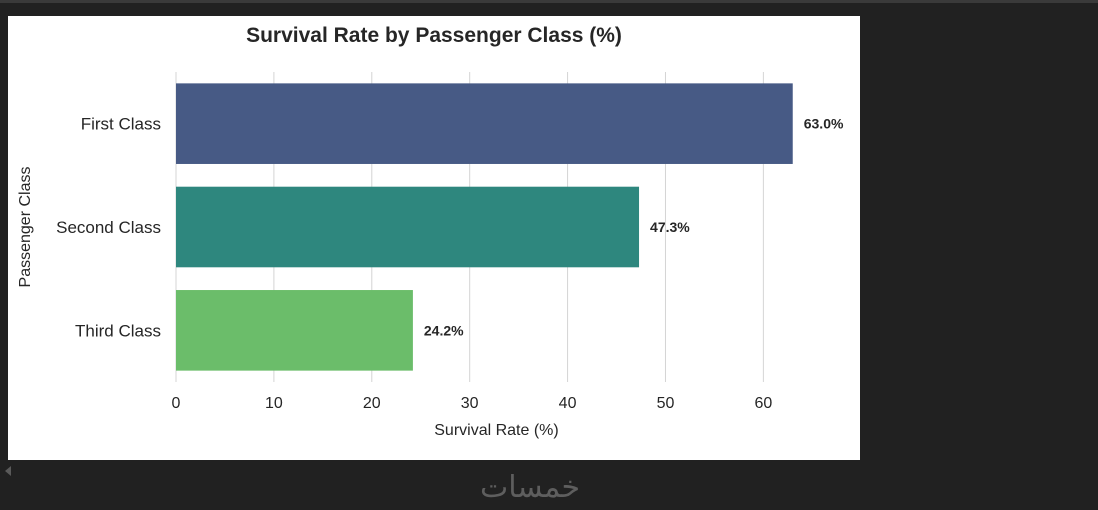 The width and height of the screenshot is (1098, 510). I want to click on y-tick-label: First Class, so click(121, 124).